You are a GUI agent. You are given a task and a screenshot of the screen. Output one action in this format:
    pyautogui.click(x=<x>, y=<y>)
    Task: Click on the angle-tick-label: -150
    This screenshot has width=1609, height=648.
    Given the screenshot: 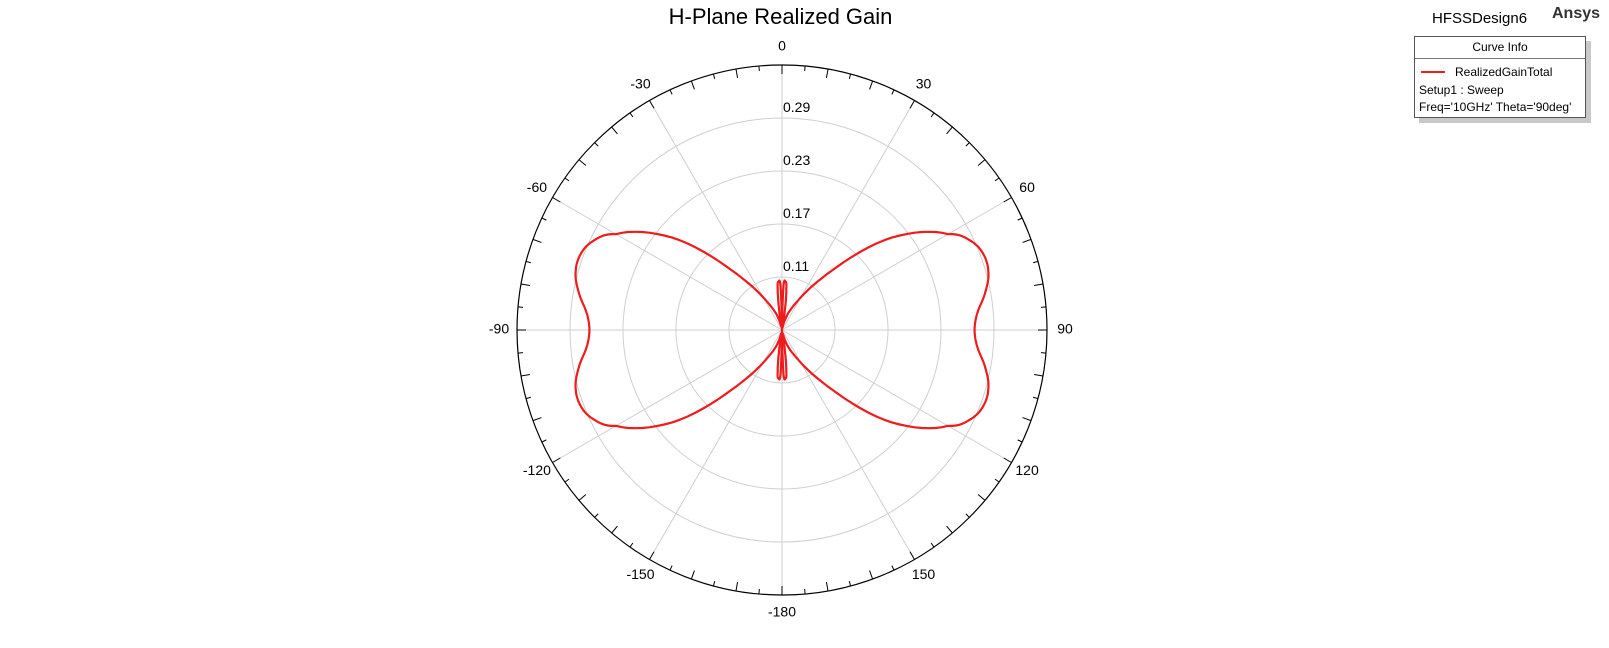 What is the action you would take?
    pyautogui.click(x=640, y=574)
    